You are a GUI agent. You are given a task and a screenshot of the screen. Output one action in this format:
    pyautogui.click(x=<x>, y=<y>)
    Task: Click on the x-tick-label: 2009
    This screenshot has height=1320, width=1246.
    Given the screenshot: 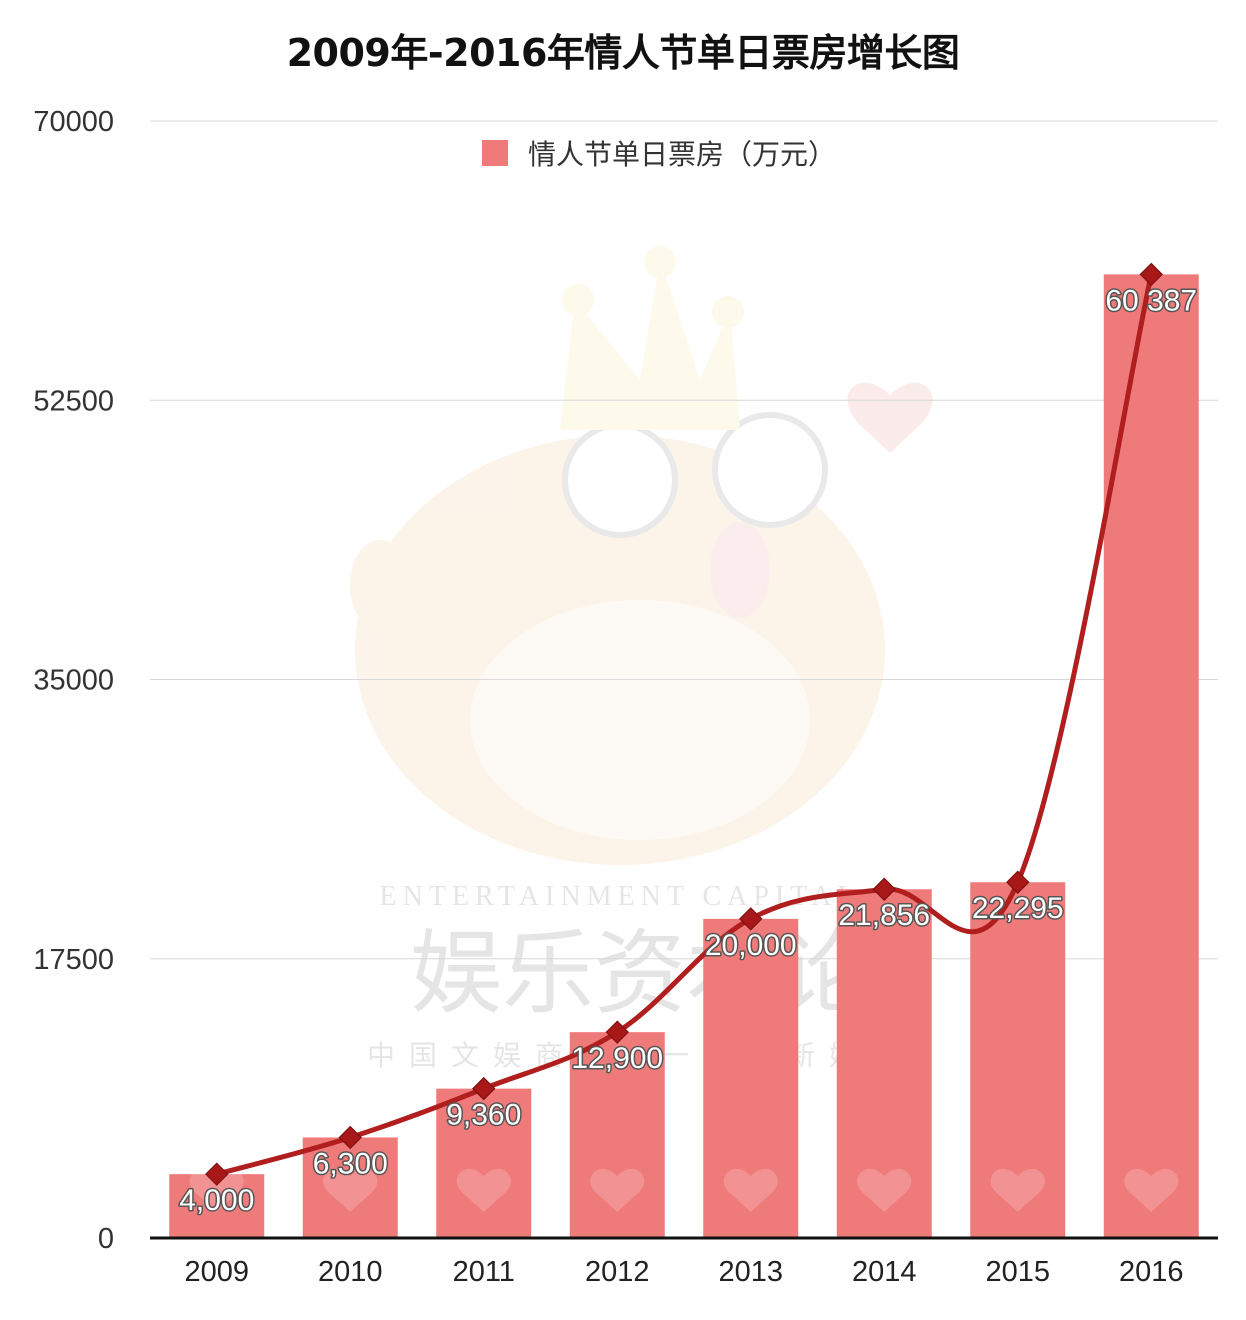 What is the action you would take?
    pyautogui.click(x=216, y=1272)
    